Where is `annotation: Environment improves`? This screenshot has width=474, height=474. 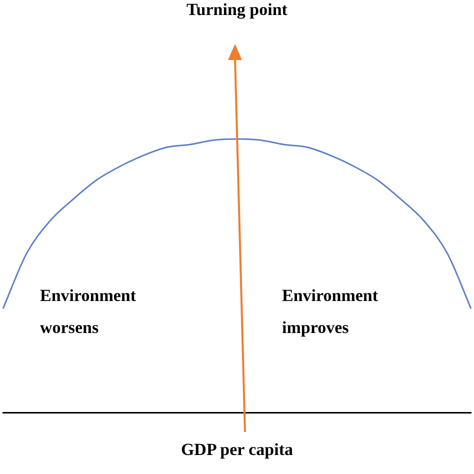
annotation: Environment improves is located at coordinates (331, 312).